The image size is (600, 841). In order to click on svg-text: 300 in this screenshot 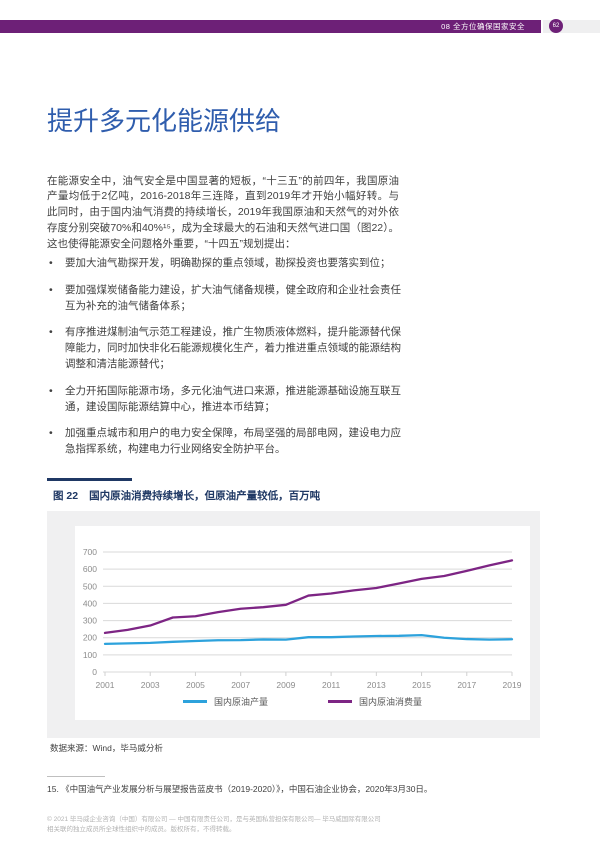, I will do `click(90, 621)`.